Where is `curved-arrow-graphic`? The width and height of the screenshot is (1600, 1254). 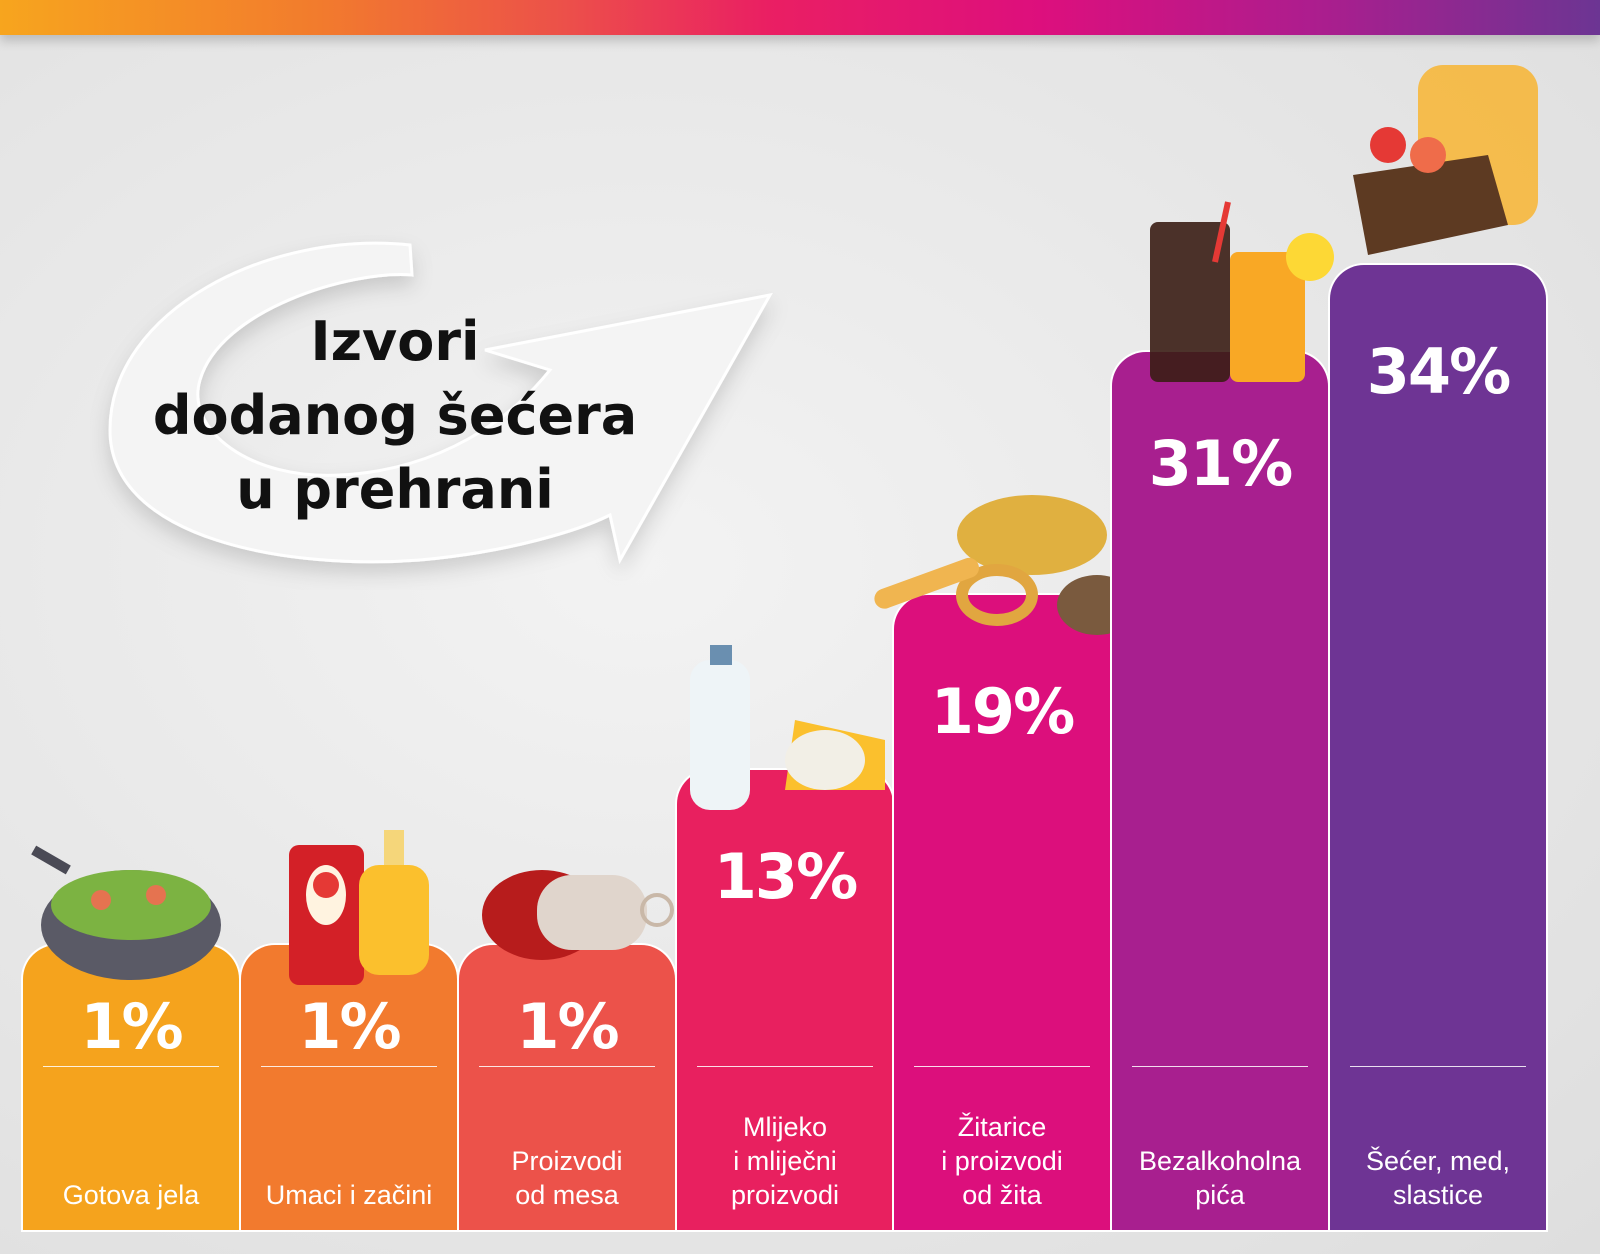 curved-arrow-graphic is located at coordinates (440, 403).